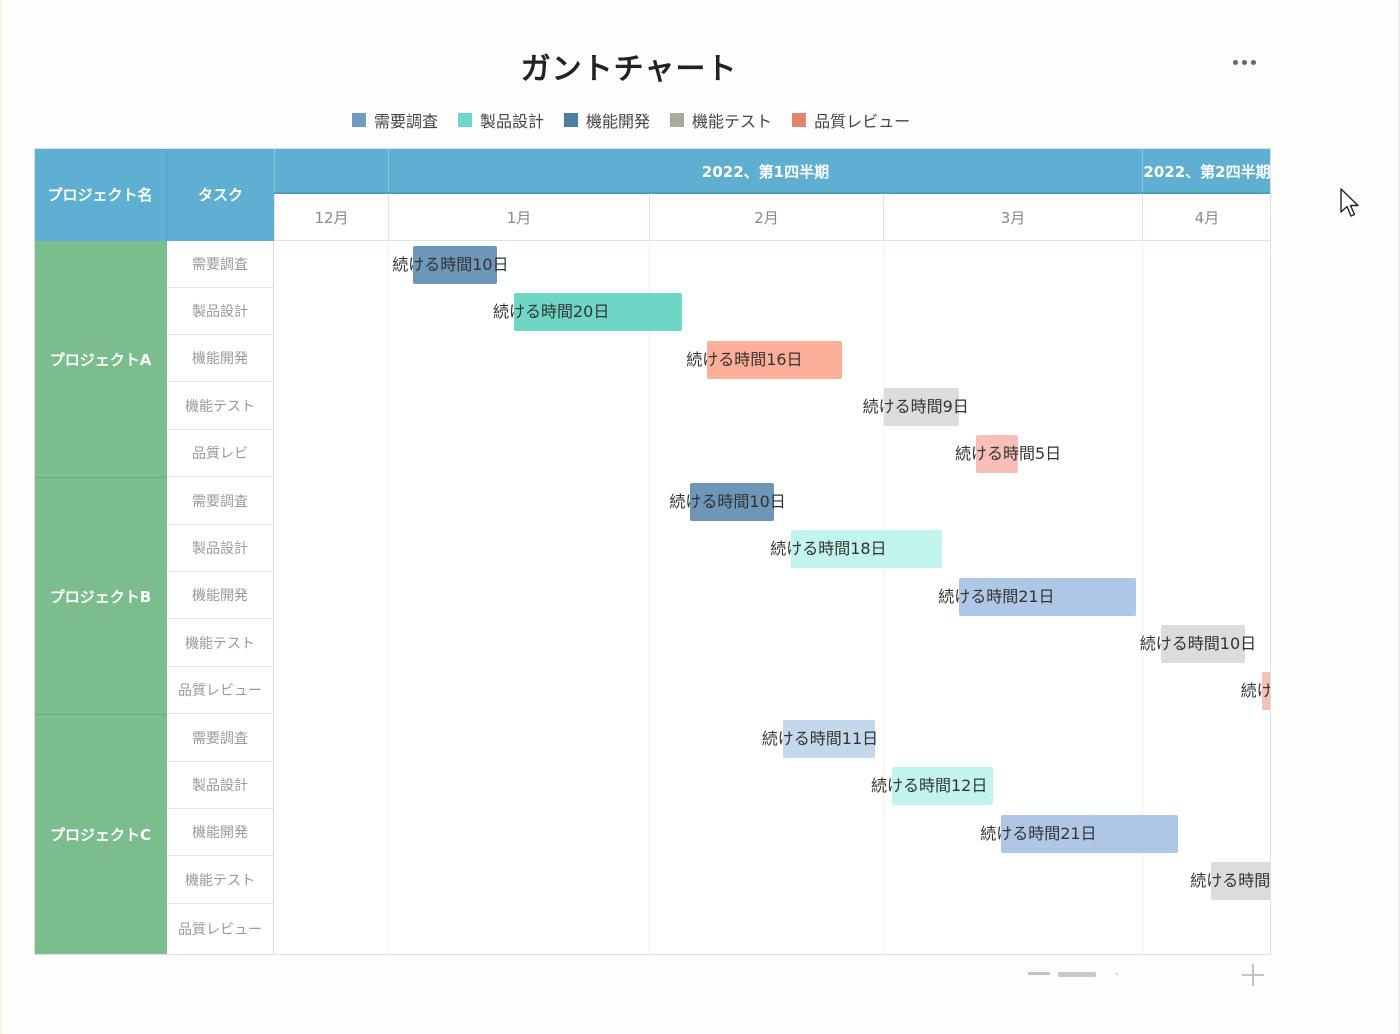 This screenshot has width=1400, height=1034. Describe the element at coordinates (331, 217) in the screenshot. I see `month-header-dec: 12月` at that location.